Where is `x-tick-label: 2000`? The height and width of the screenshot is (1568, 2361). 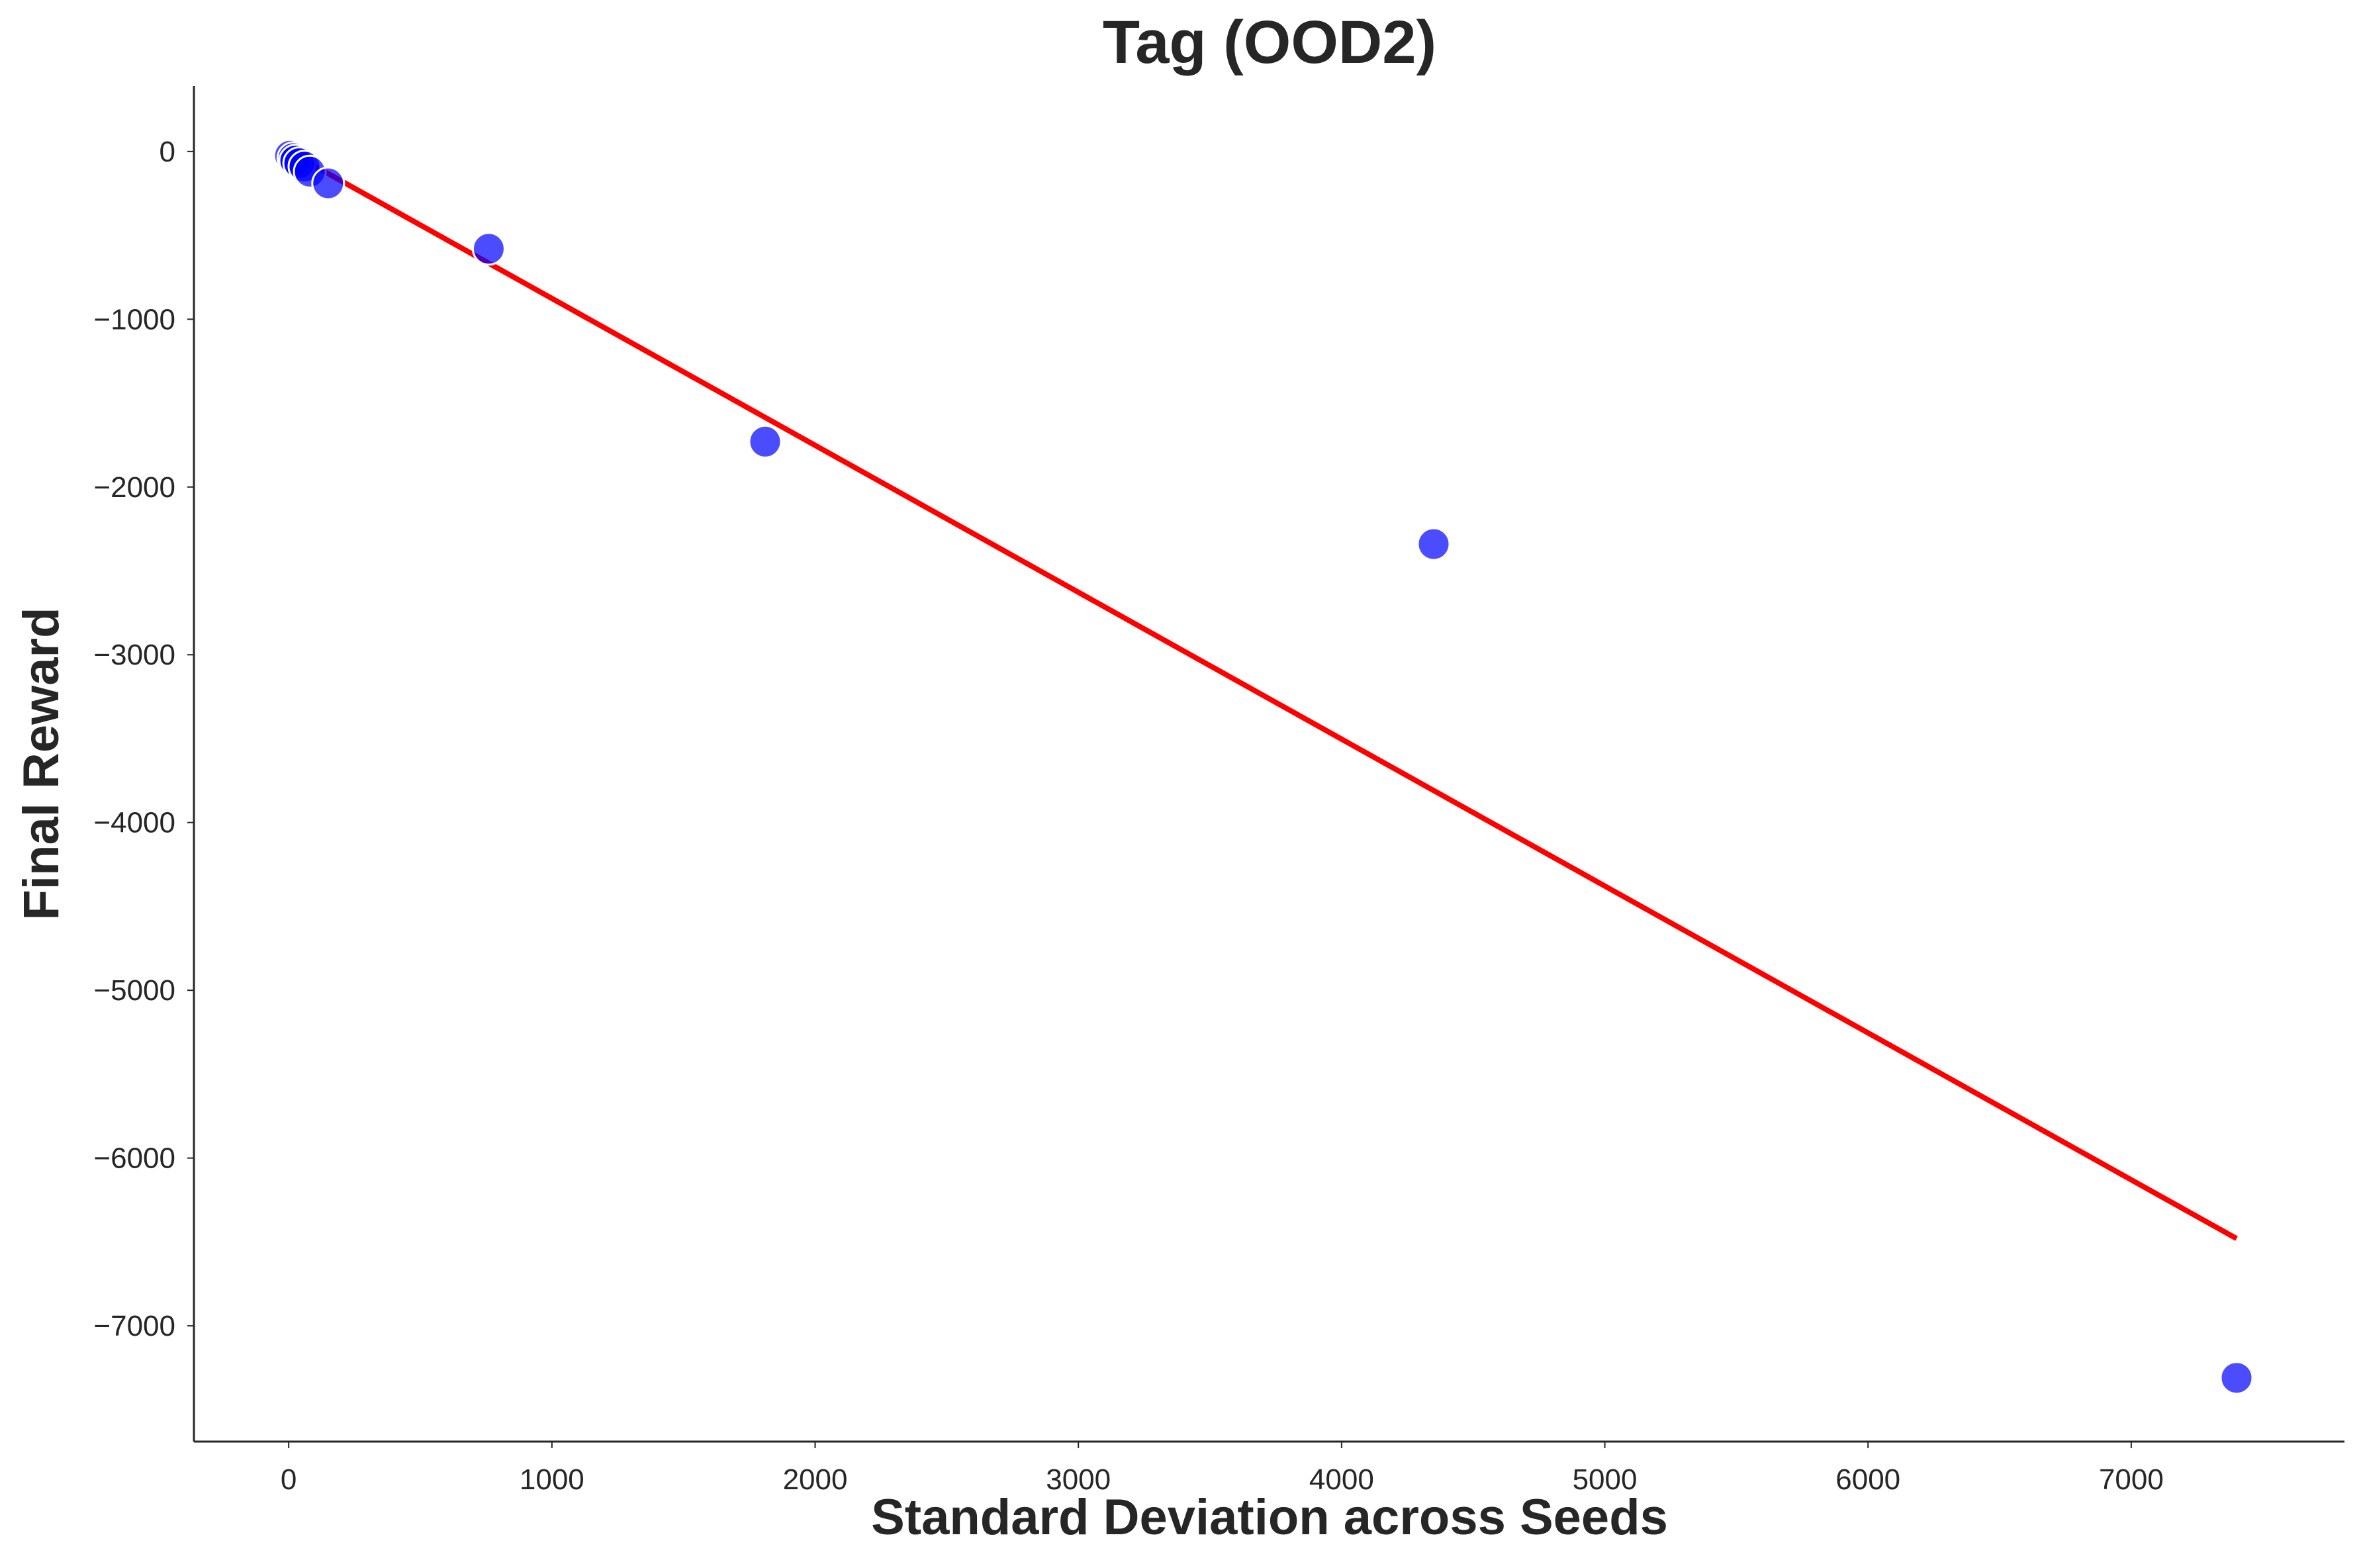
x-tick-label: 2000 is located at coordinates (815, 1480).